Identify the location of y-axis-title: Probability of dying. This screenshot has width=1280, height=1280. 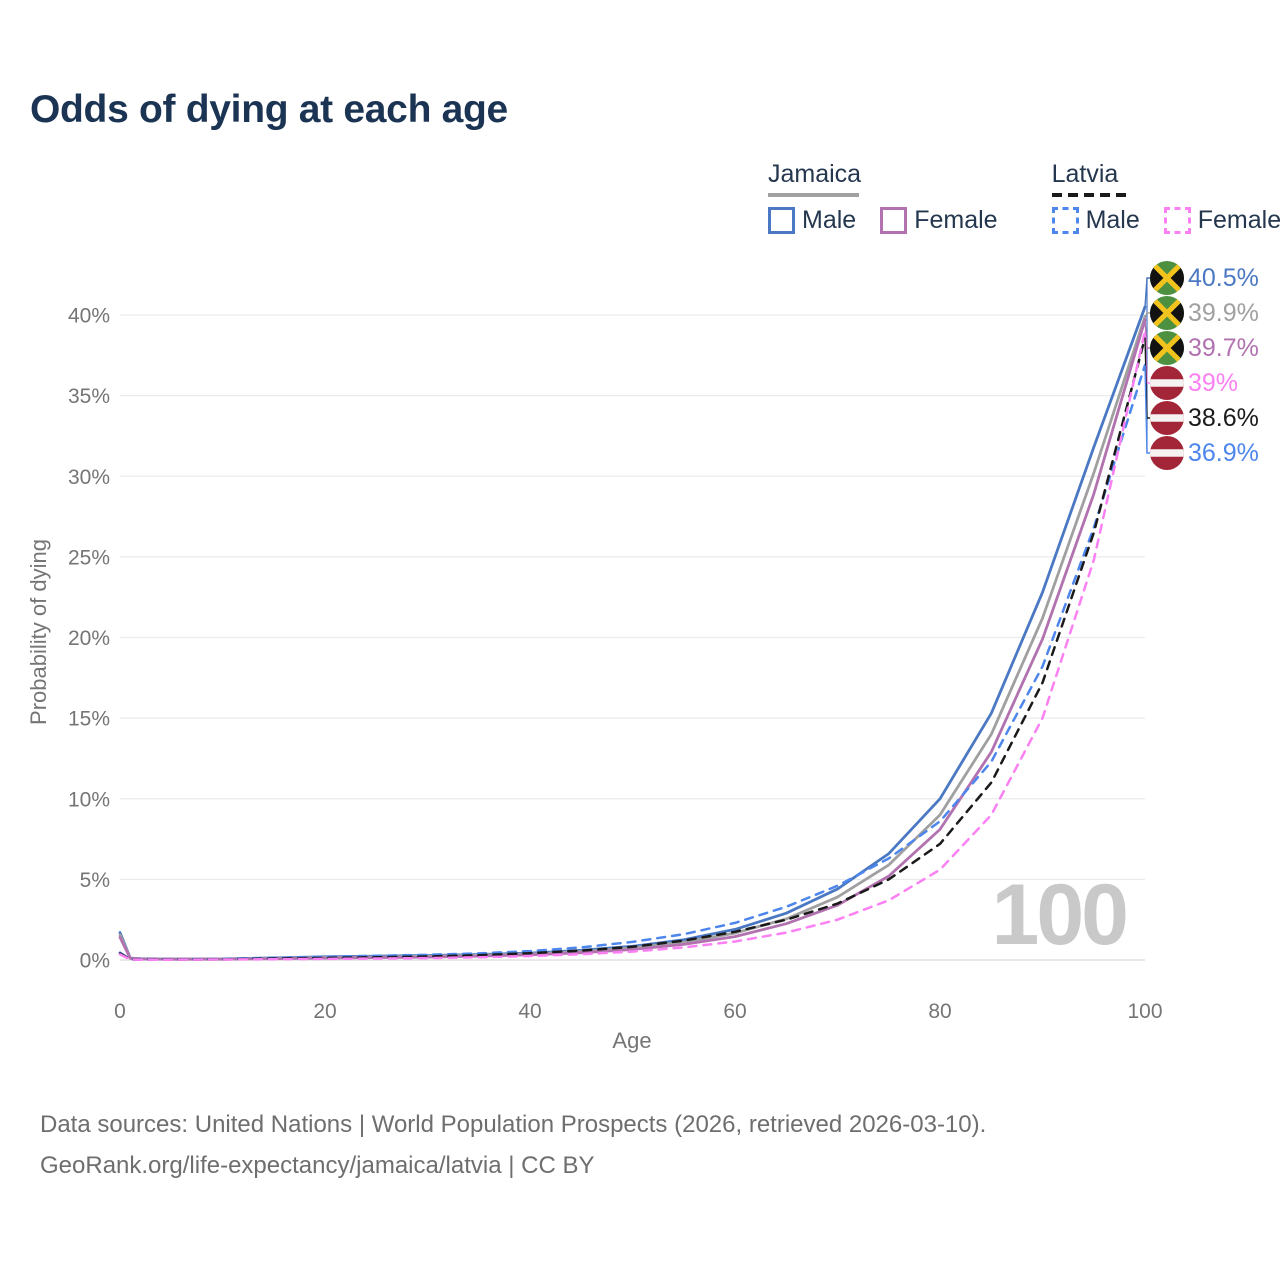
(38, 632).